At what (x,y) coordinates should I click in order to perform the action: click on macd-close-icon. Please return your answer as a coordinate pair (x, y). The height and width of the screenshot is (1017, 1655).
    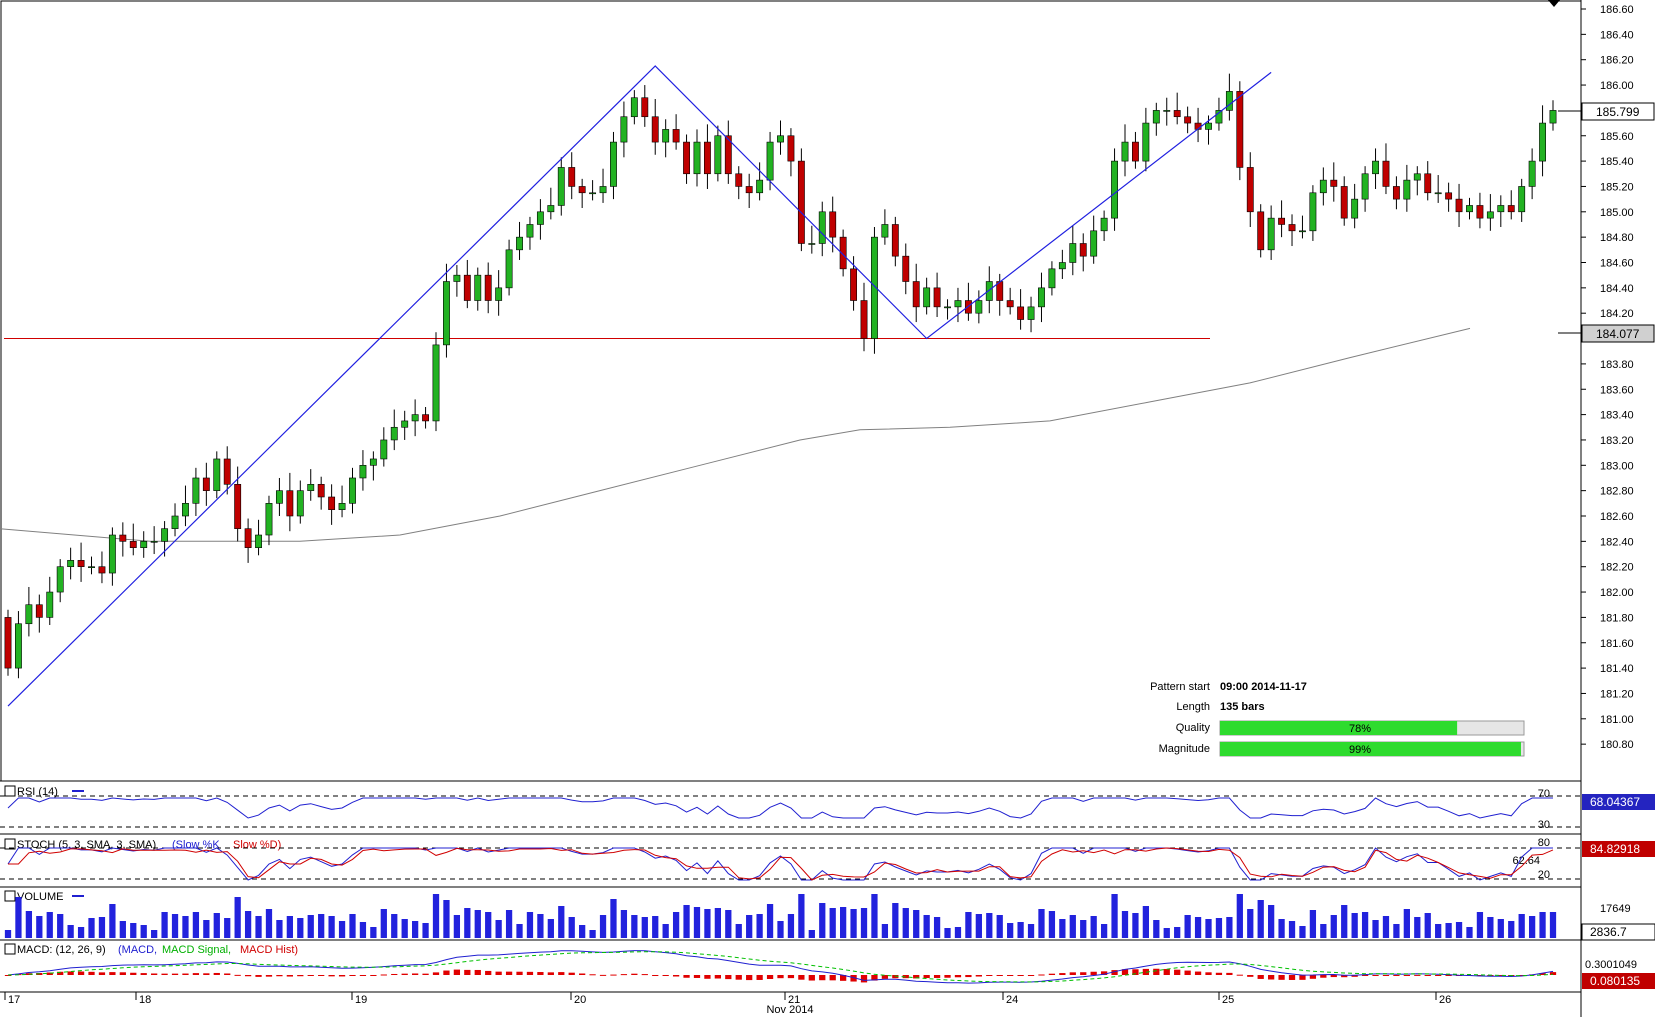
    Looking at the image, I should click on (10, 949).